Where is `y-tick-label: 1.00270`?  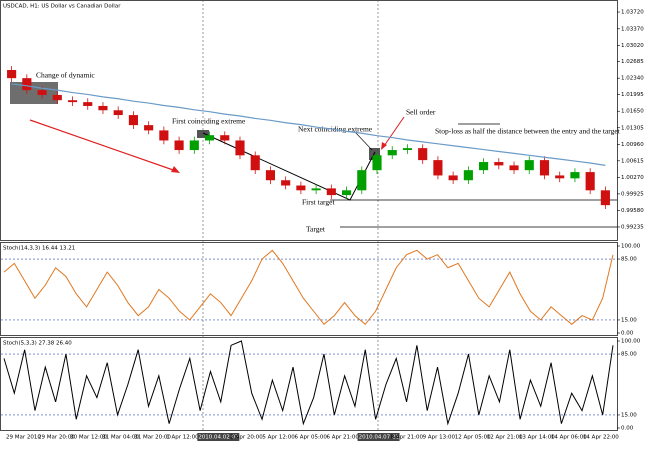 y-tick-label: 1.00270 is located at coordinates (632, 178).